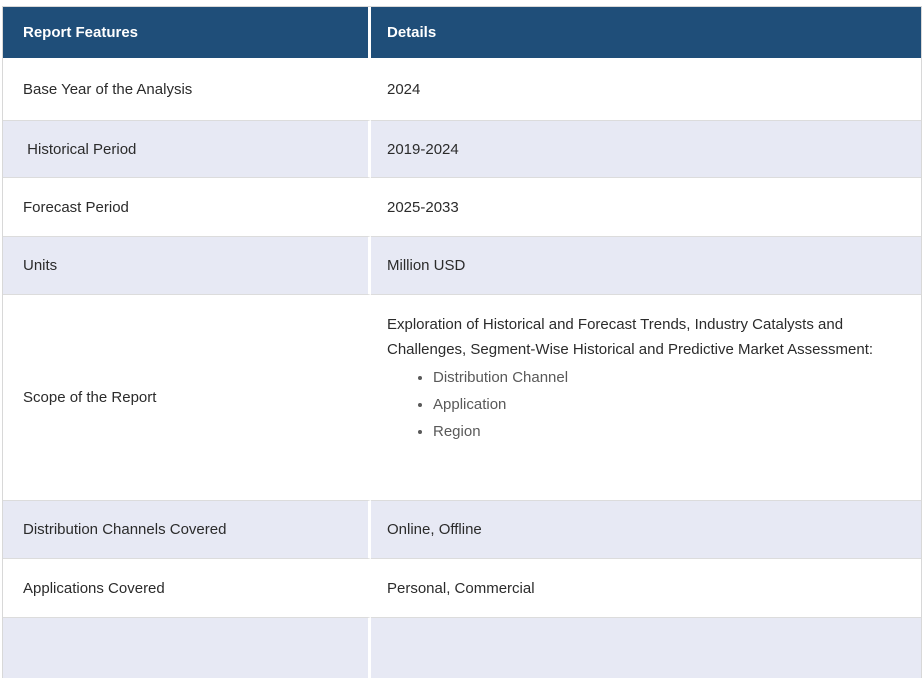  I want to click on feature-cell: Historical Period, so click(187, 149).